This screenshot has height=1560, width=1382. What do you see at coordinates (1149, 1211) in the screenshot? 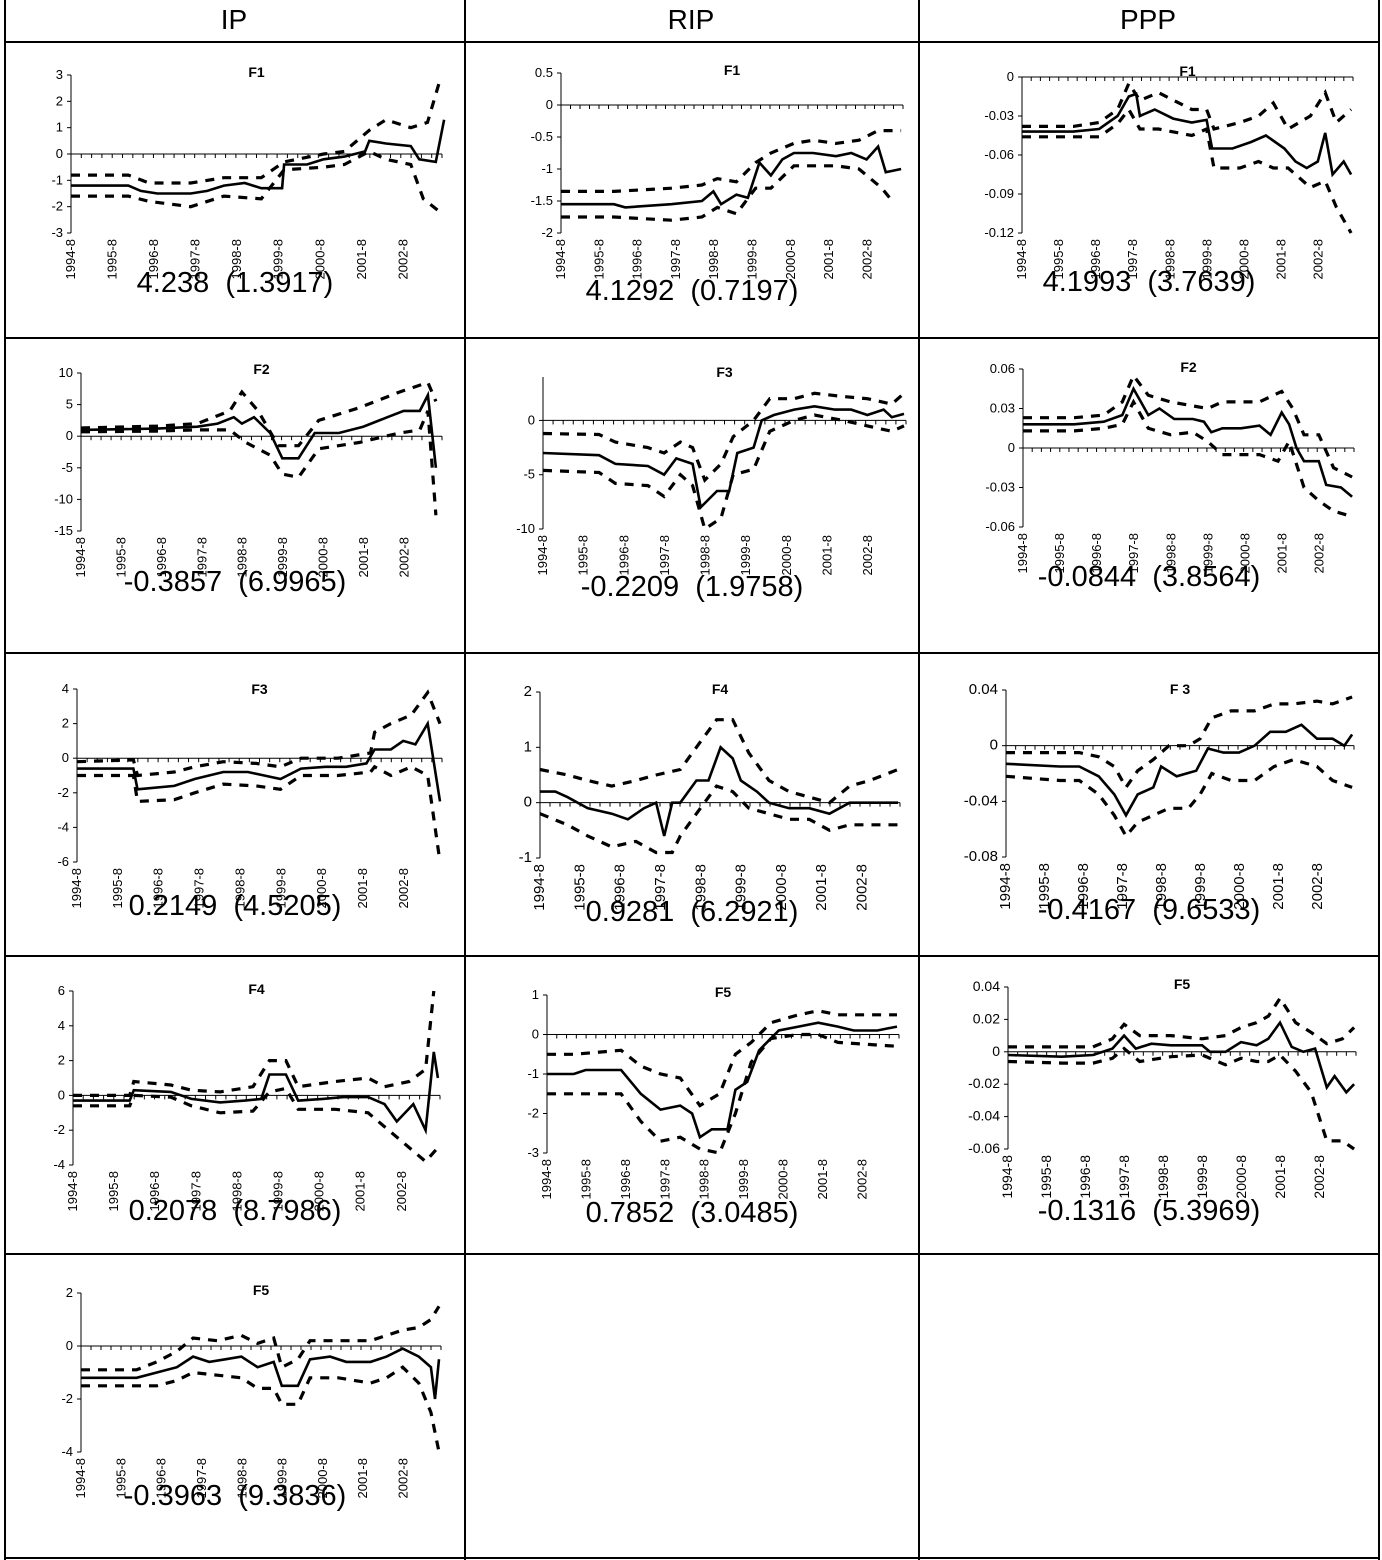
I see `chart-caption: -0.1316 (5.3969)` at bounding box center [1149, 1211].